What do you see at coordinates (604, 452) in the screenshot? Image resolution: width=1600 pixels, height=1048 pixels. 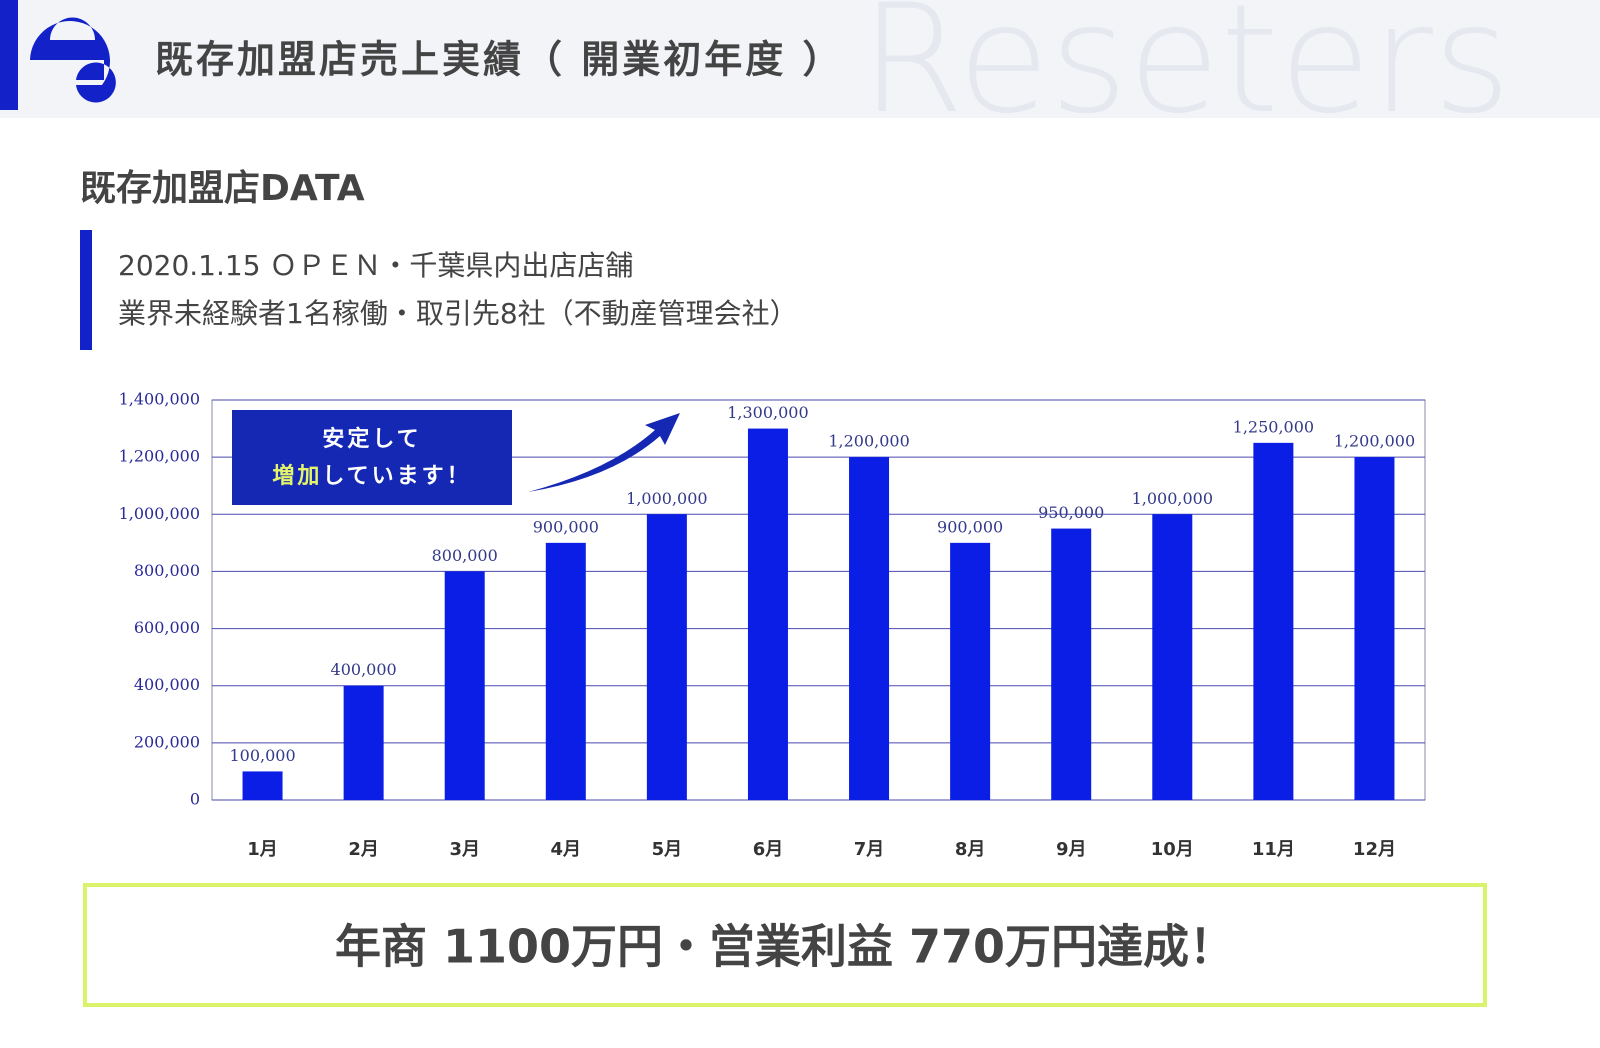 I see `trend-arrow` at bounding box center [604, 452].